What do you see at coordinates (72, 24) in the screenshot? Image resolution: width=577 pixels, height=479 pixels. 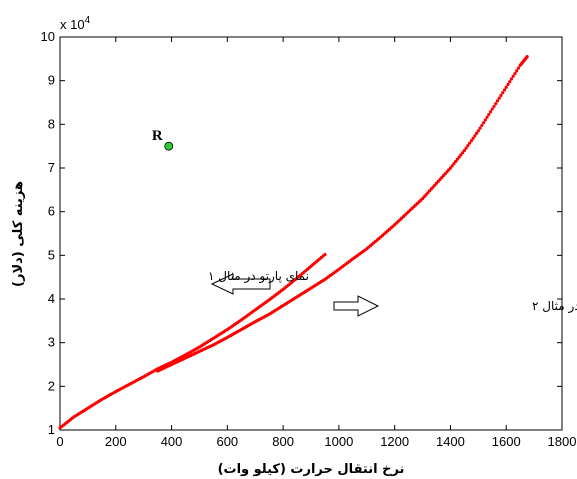 I see `y-multiplier-base: x 10` at bounding box center [72, 24].